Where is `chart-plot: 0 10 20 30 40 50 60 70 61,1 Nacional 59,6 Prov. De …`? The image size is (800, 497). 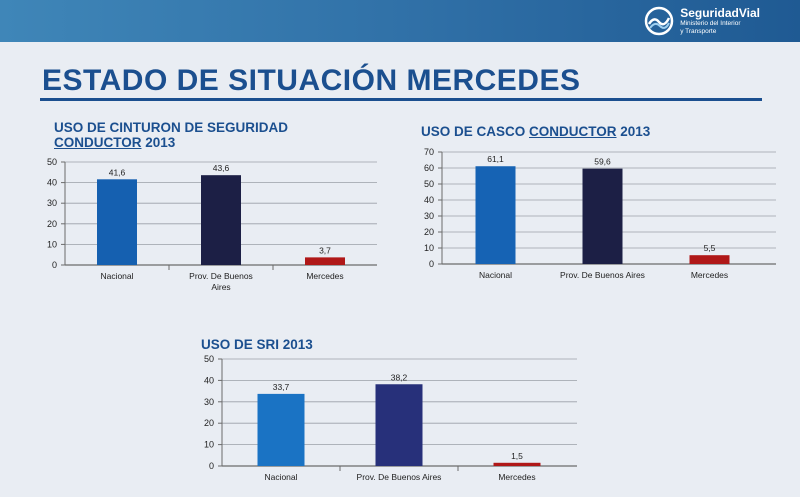 chart-plot: 0 10 20 30 40 50 60 70 61,1 Nacional 59,6 Prov. De … is located at coordinates (600, 213).